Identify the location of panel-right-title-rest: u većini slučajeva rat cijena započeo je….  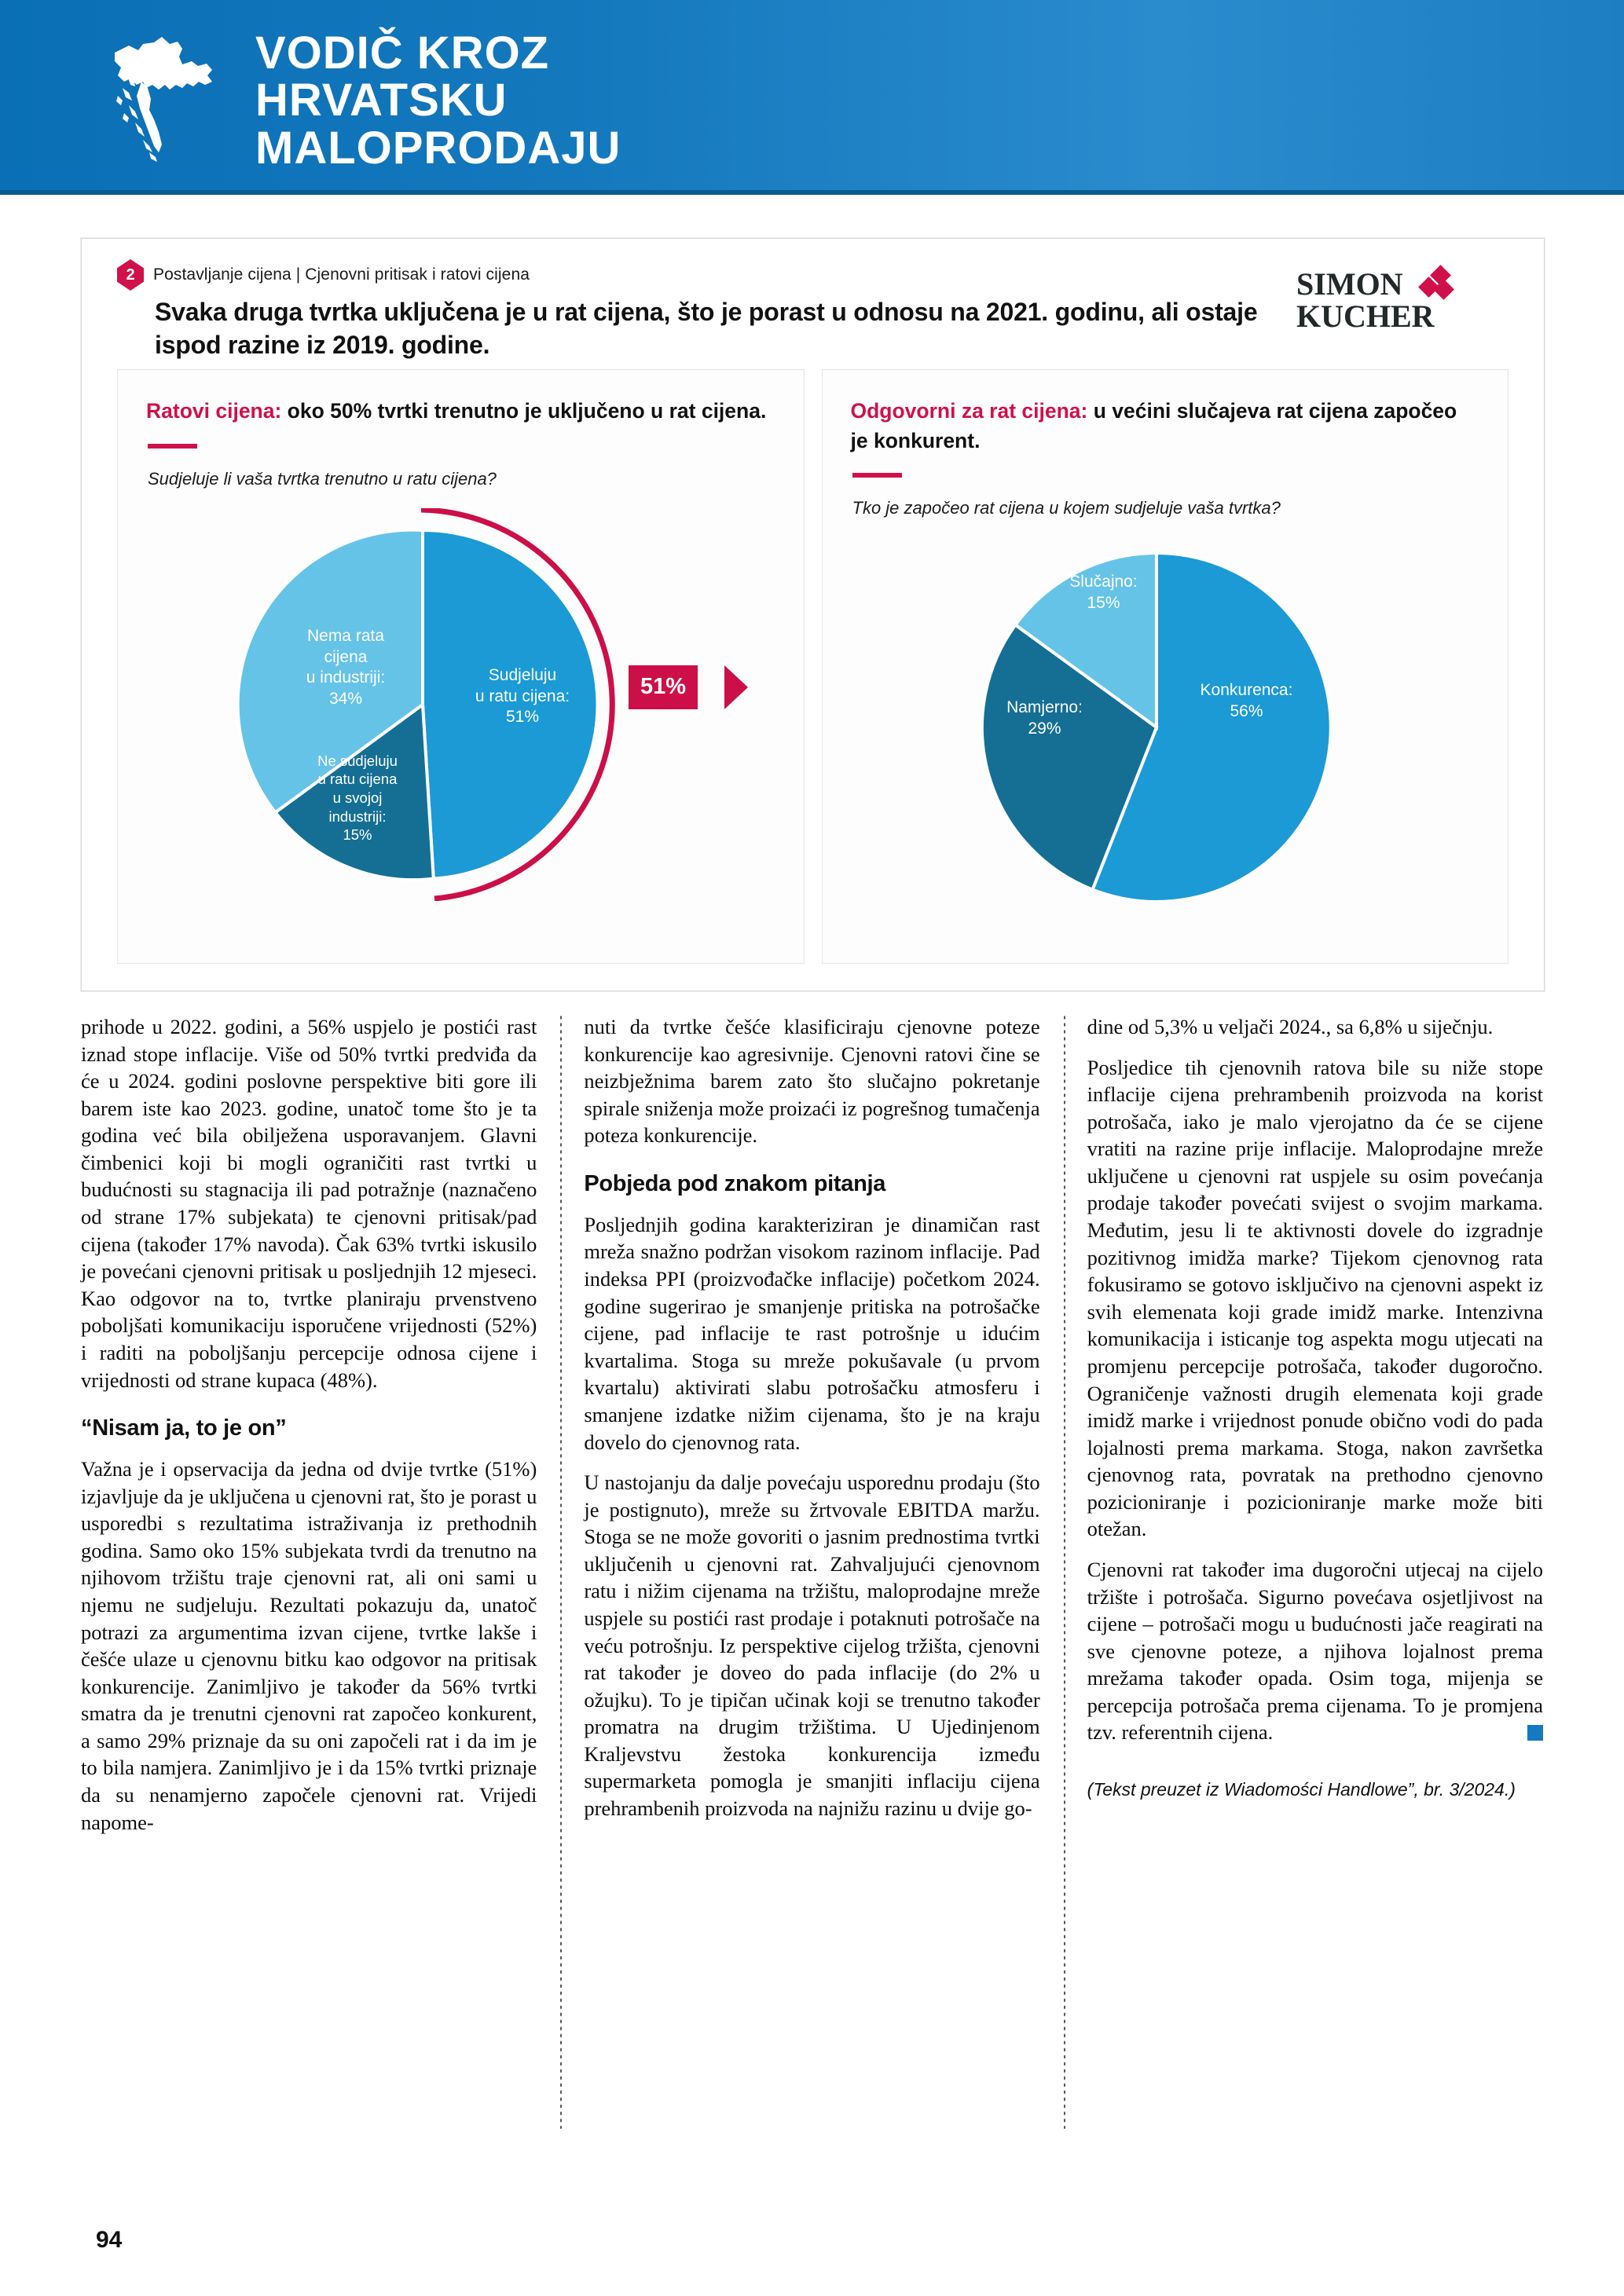
(1153, 425).